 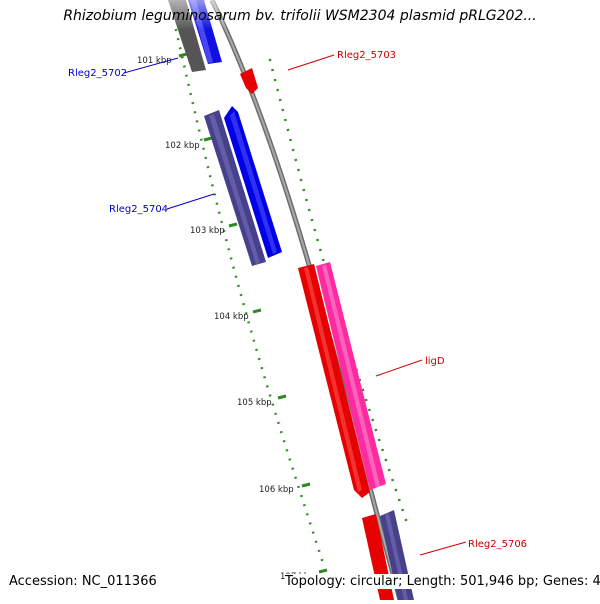 What do you see at coordinates (276, 490) in the screenshot?
I see `scale-label: 106 kbp` at bounding box center [276, 490].